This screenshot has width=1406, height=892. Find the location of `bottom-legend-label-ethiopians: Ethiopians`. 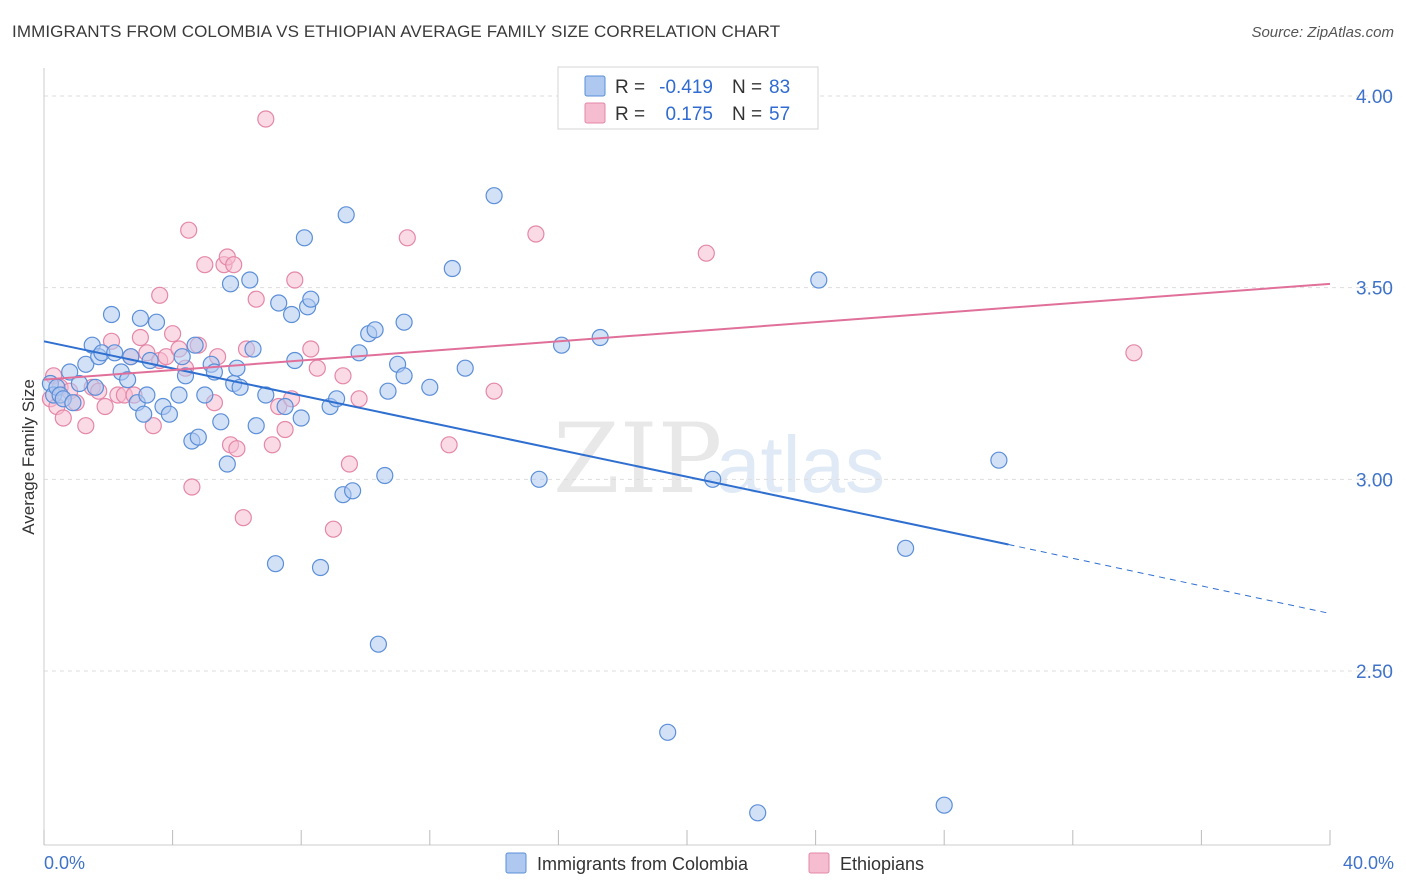

bottom-legend-label-ethiopians: Ethiopians is located at coordinates (882, 864).